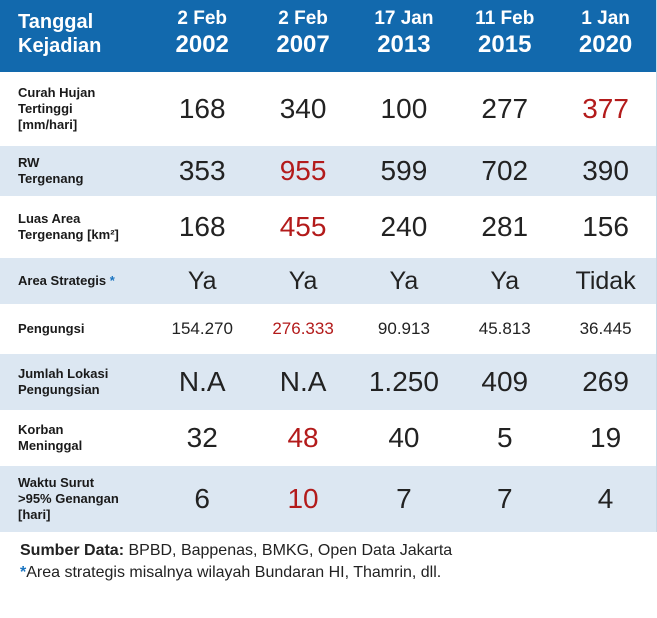 This screenshot has width=657, height=618. What do you see at coordinates (50, 445) in the screenshot?
I see `row-label-line: Meninggal` at bounding box center [50, 445].